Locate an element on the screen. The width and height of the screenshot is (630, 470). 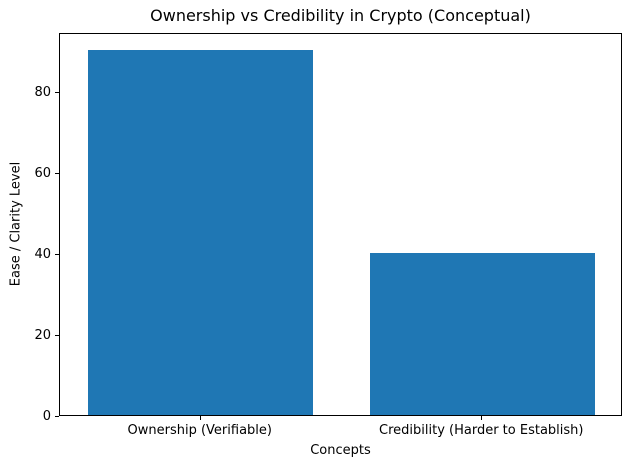
y-tick-label: 20 is located at coordinates (42, 335).